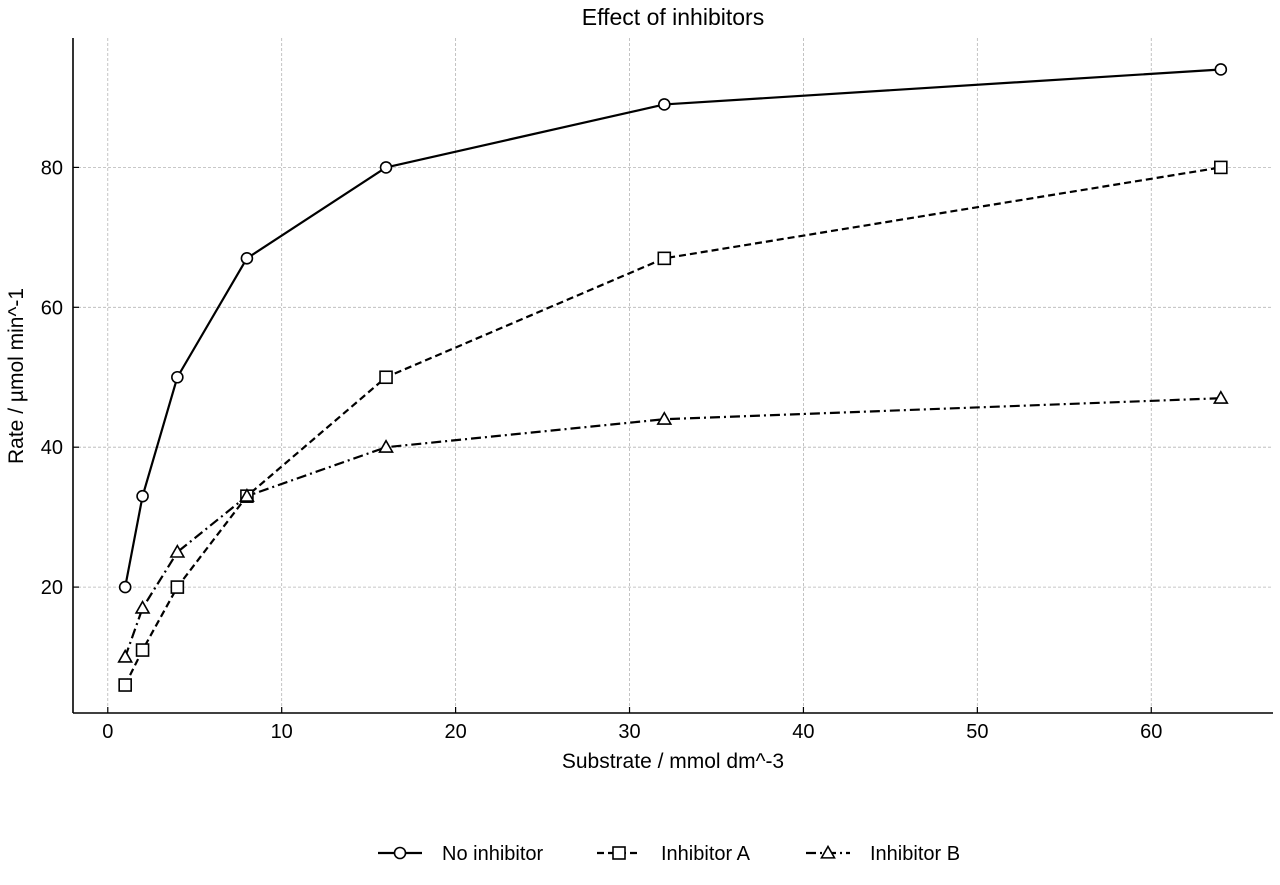  What do you see at coordinates (52, 588) in the screenshot?
I see `y-tick-label-0: 20` at bounding box center [52, 588].